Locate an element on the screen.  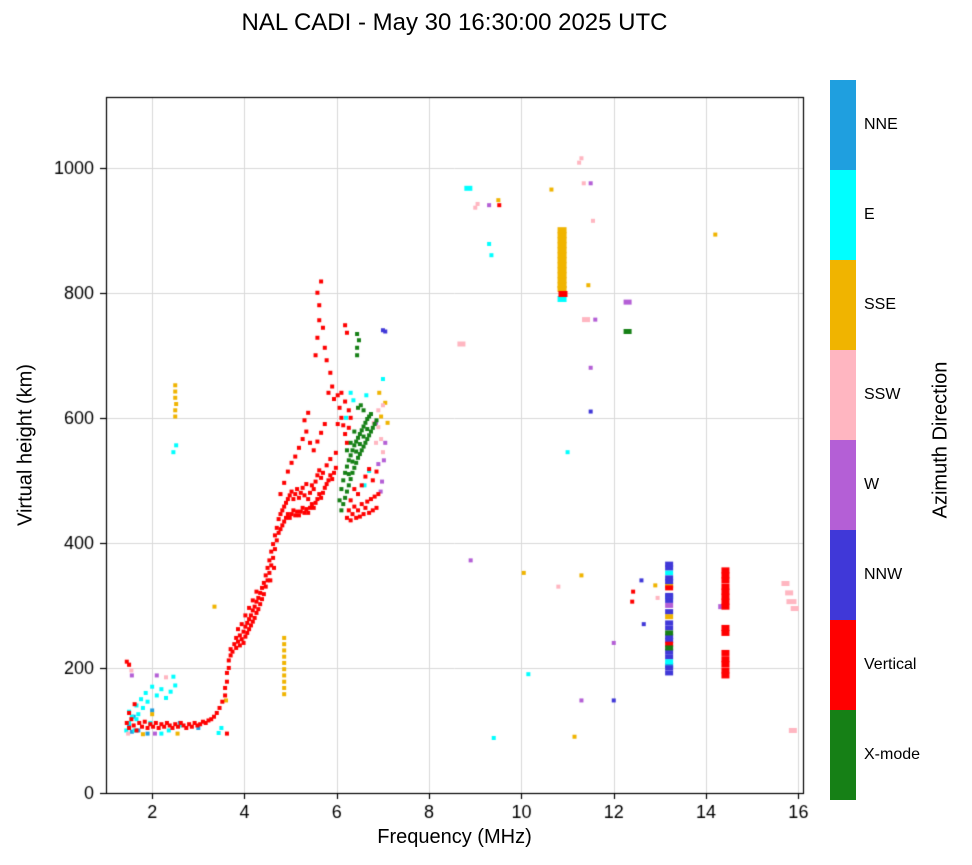
chart-title: NAL CADI - May 30 16:30:00 2025 UTC is located at coordinates (454, 22).